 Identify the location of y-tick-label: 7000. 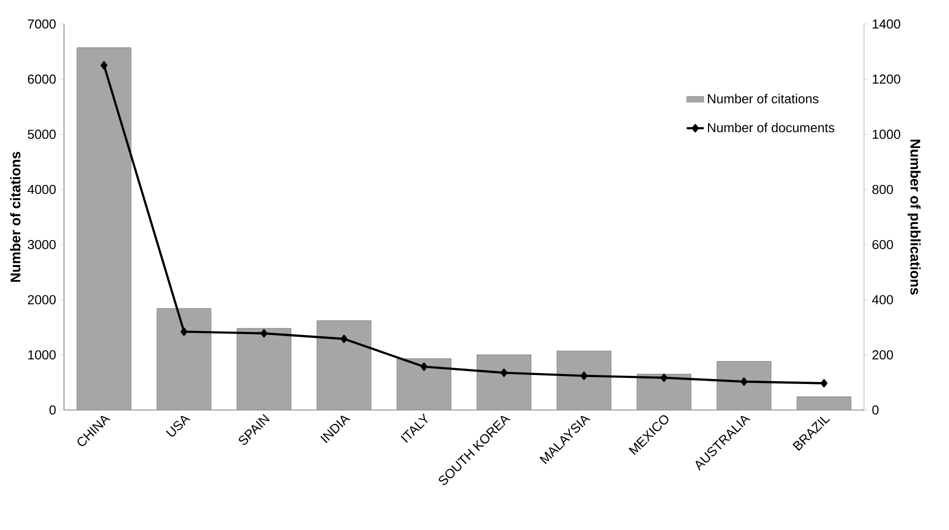
(42, 24).